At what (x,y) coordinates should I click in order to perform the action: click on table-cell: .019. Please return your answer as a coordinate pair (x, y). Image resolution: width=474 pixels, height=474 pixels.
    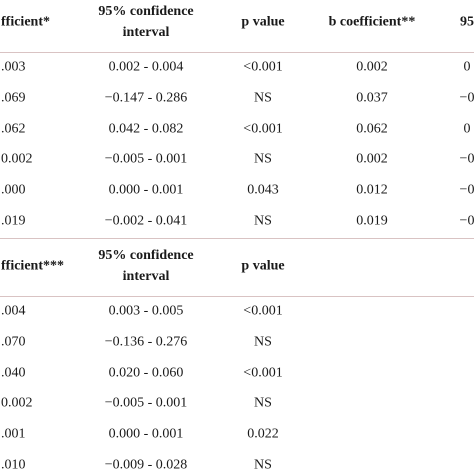
    Looking at the image, I should click on (13, 221).